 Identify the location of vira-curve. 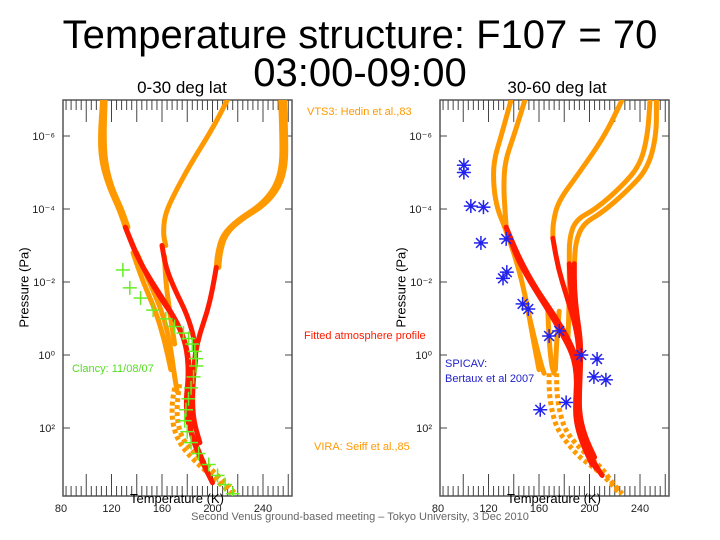
(152, 311).